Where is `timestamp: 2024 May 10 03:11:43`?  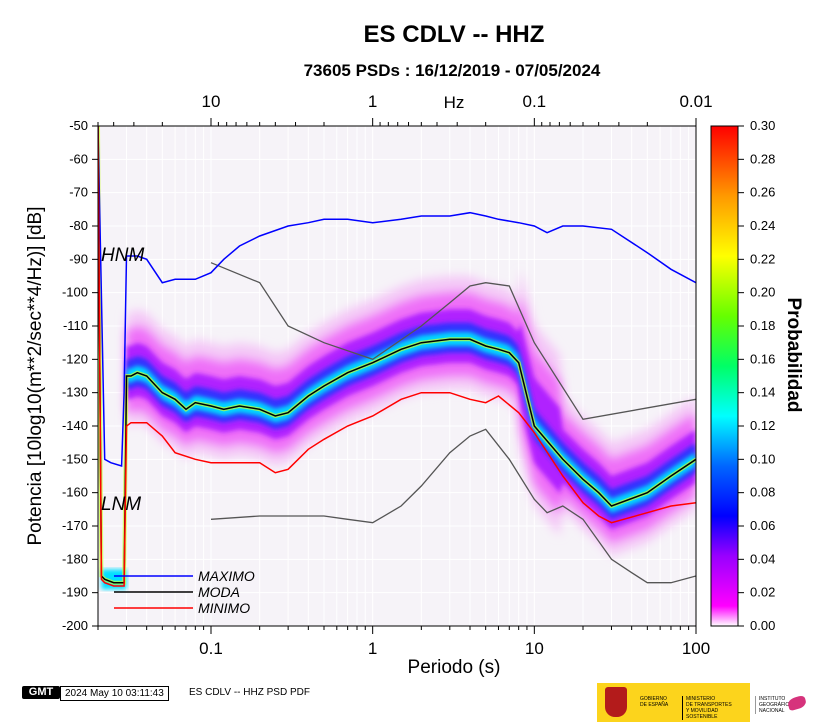 timestamp: 2024 May 10 03:11:43 is located at coordinates (114, 693).